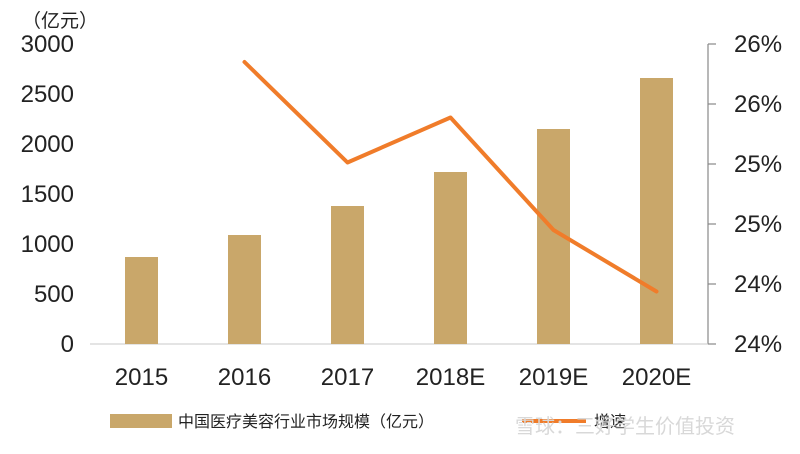 Image resolution: width=800 pixels, height=454 pixels. I want to click on y-left-tick-label: 2500, so click(47, 94).